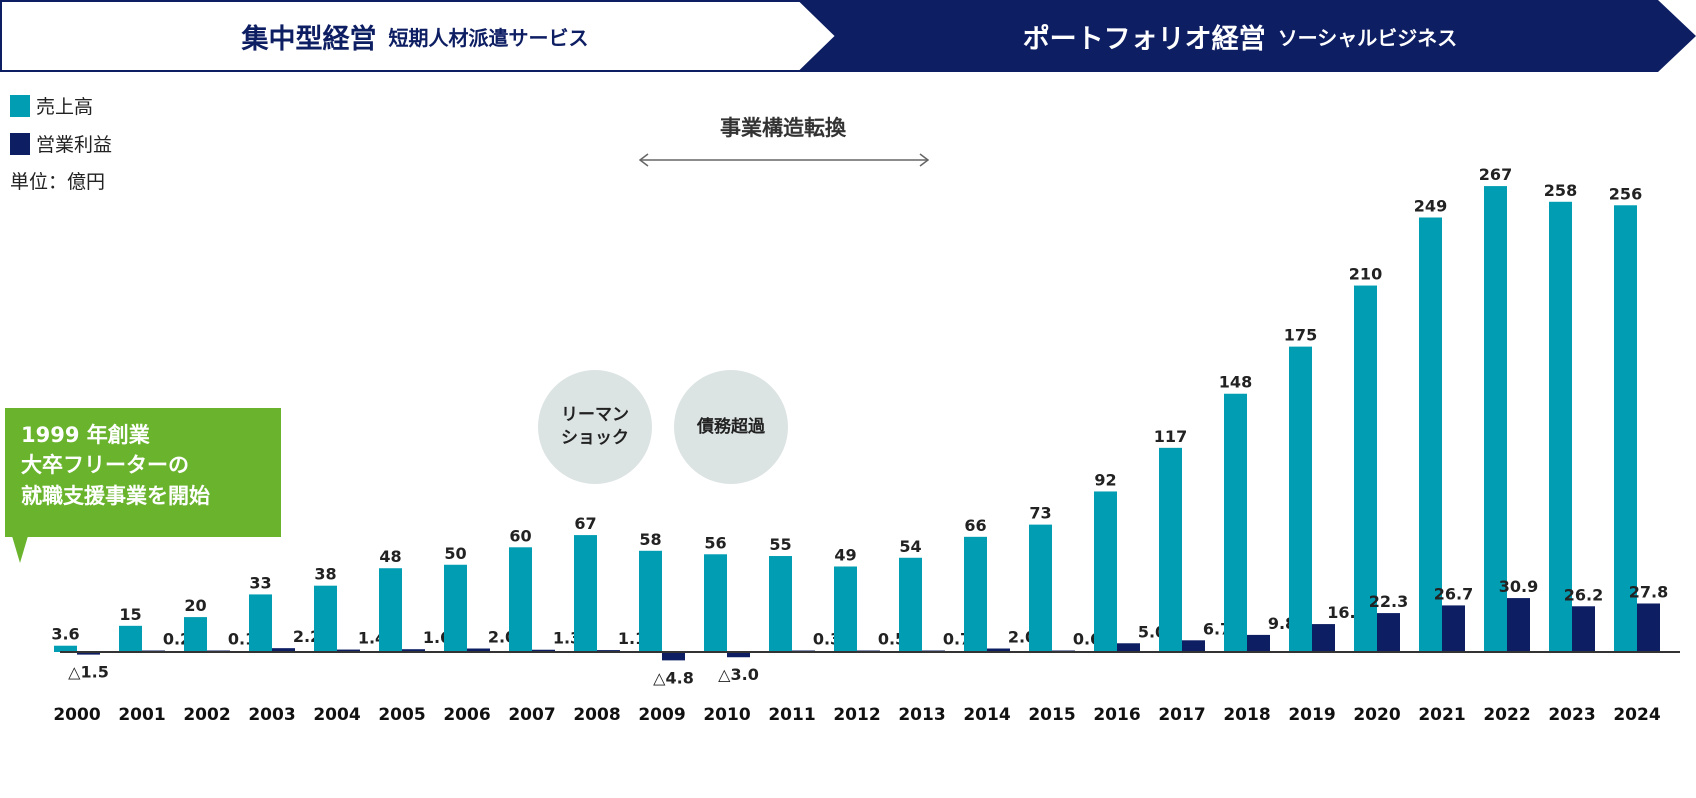 This screenshot has width=1696, height=798. I want to click on sales-value-label: 67, so click(585, 523).